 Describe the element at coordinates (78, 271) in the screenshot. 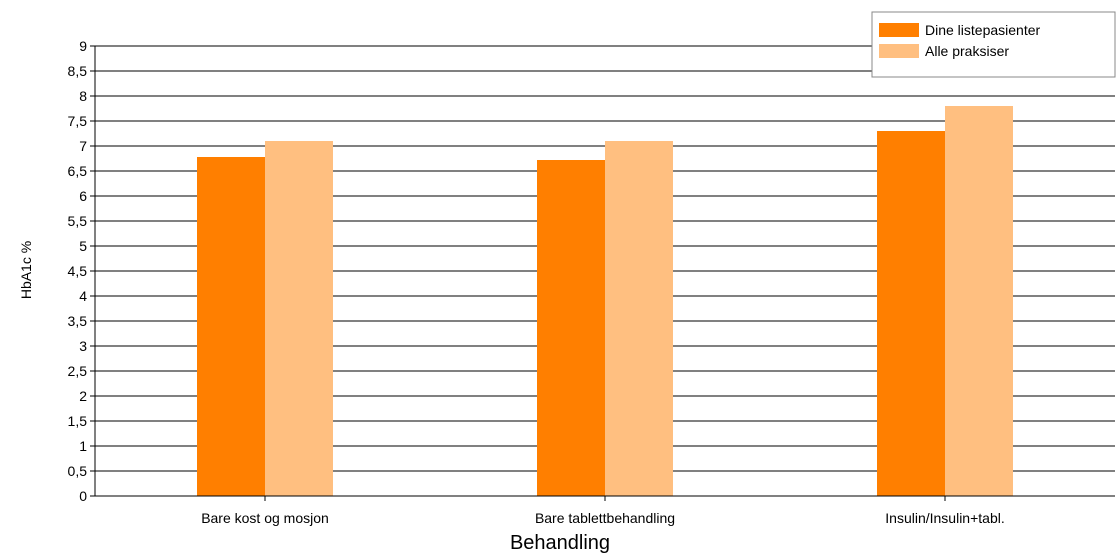

I see `y-tick-label: 4,5` at that location.